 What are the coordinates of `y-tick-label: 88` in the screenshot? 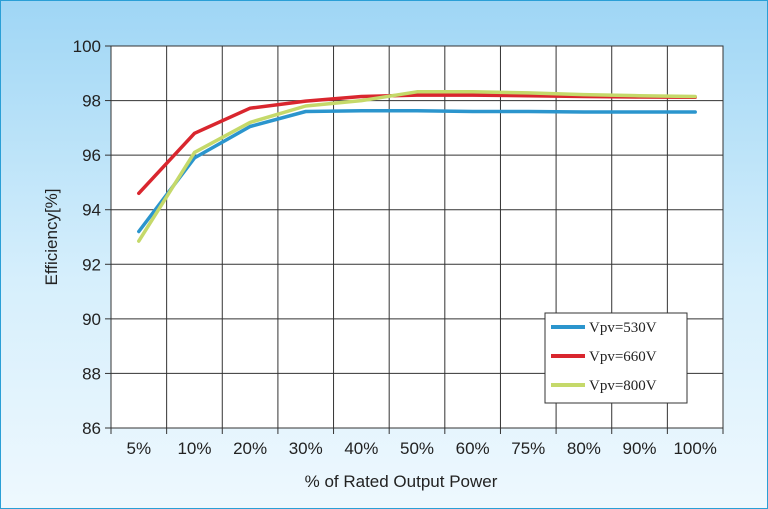 It's located at (91, 373).